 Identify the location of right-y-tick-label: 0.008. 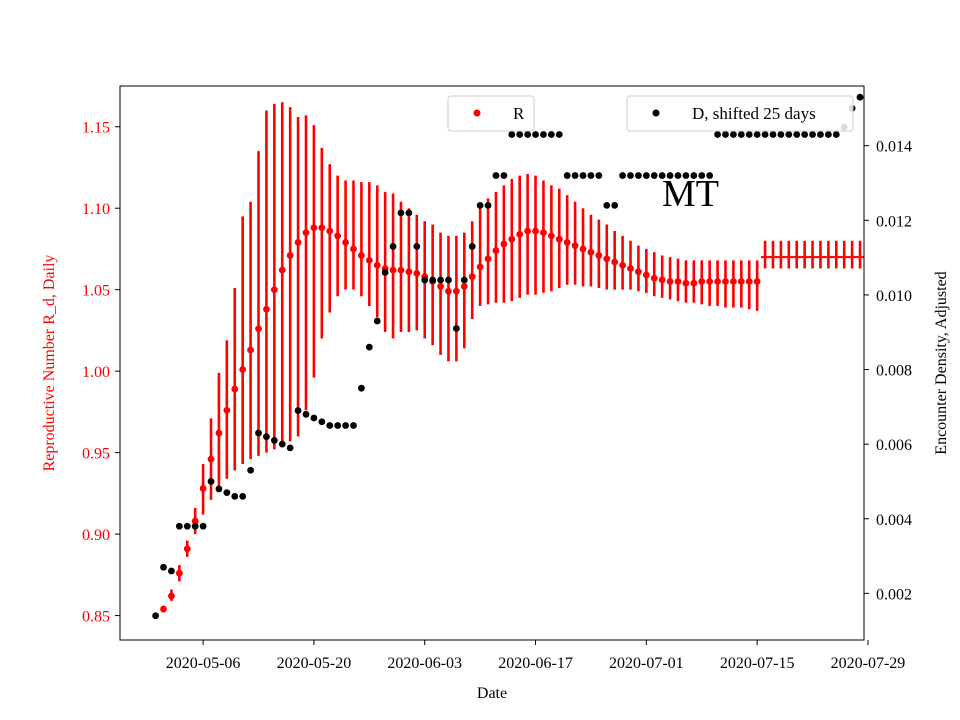
(894, 371).